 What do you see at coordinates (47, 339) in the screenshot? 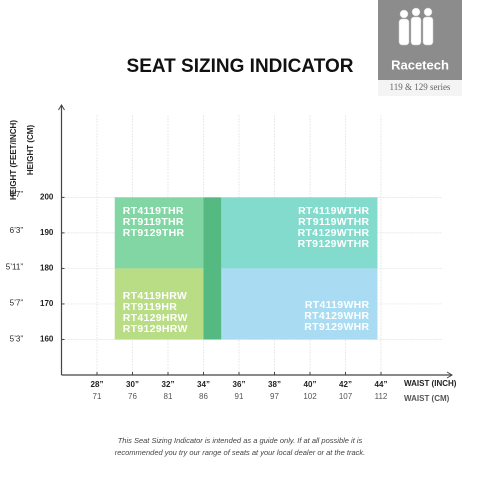
I see `y-tick-label: 160` at bounding box center [47, 339].